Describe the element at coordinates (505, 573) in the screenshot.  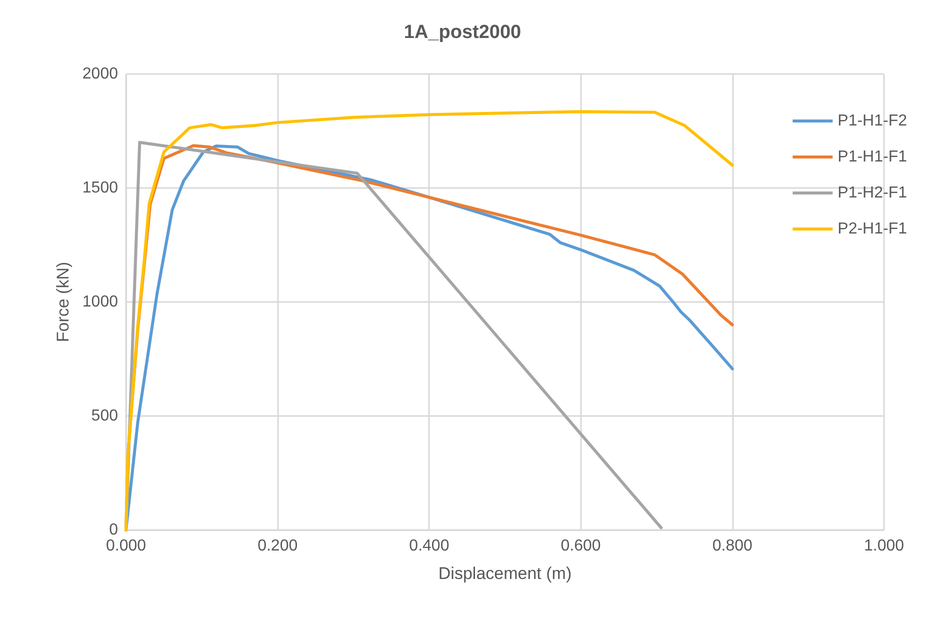
I see `x-axis-title: Displacement (m)` at that location.